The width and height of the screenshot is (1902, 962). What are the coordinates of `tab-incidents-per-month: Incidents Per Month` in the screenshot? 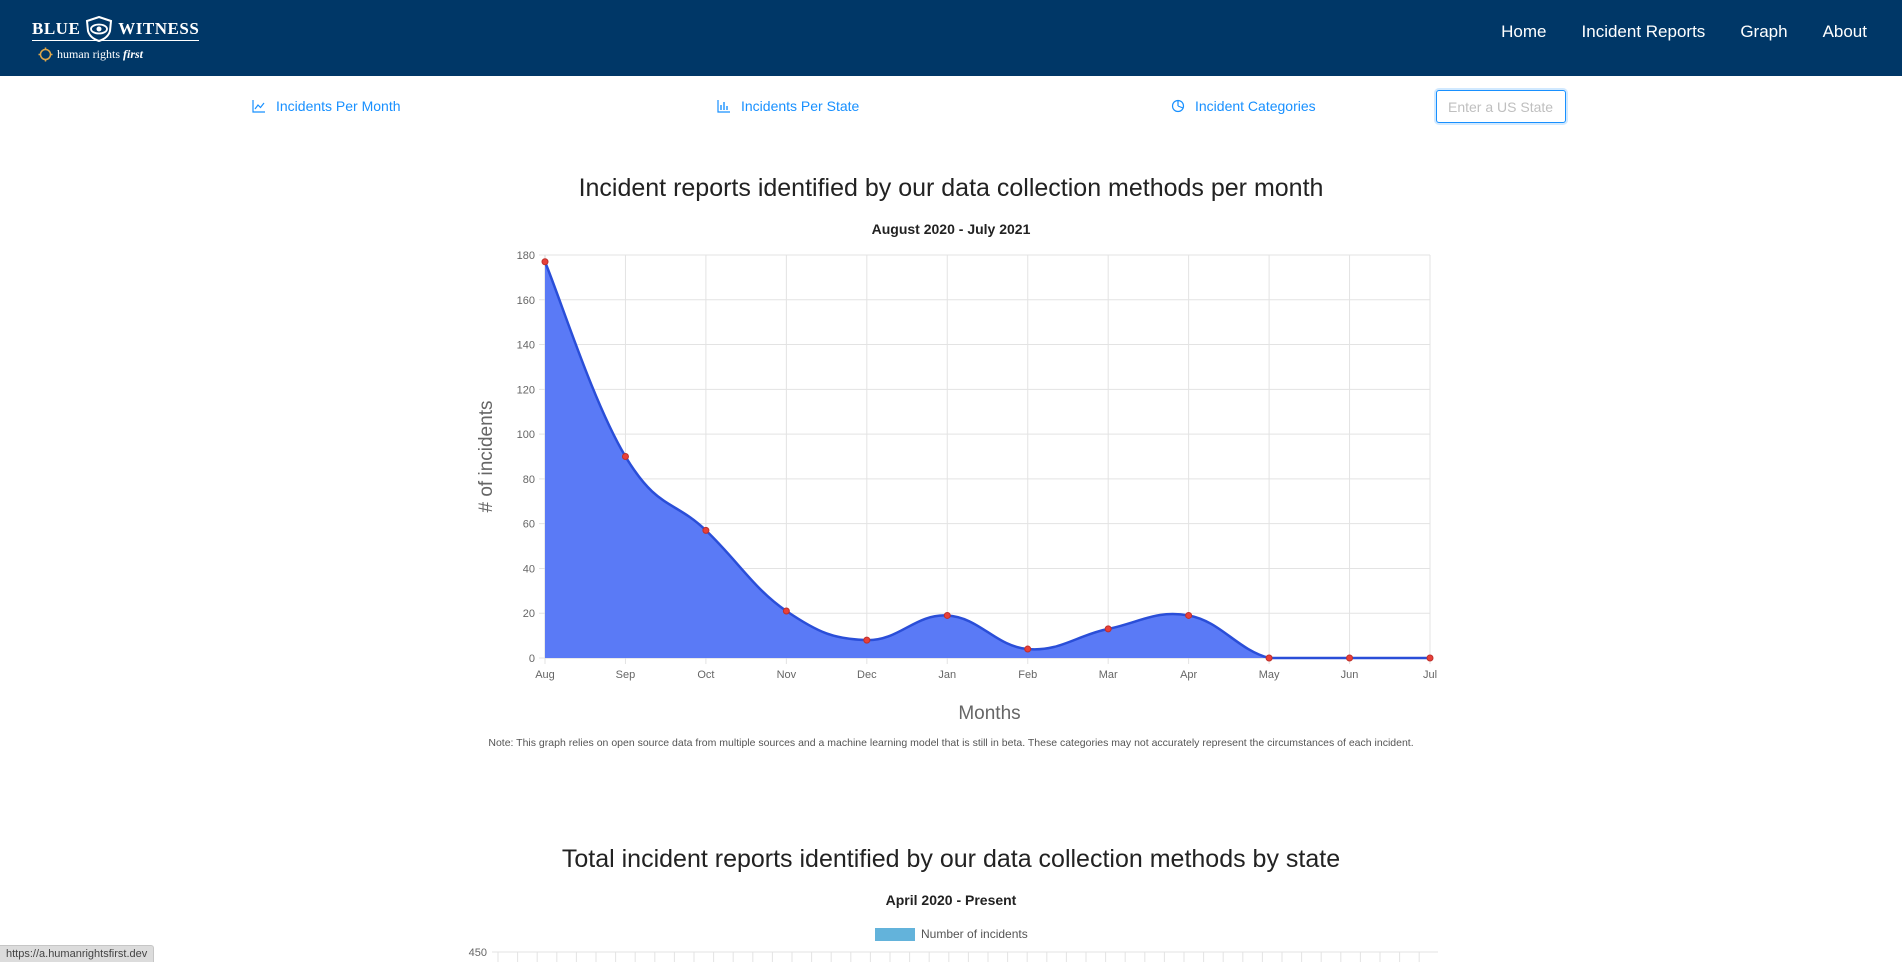 It's located at (326, 106).